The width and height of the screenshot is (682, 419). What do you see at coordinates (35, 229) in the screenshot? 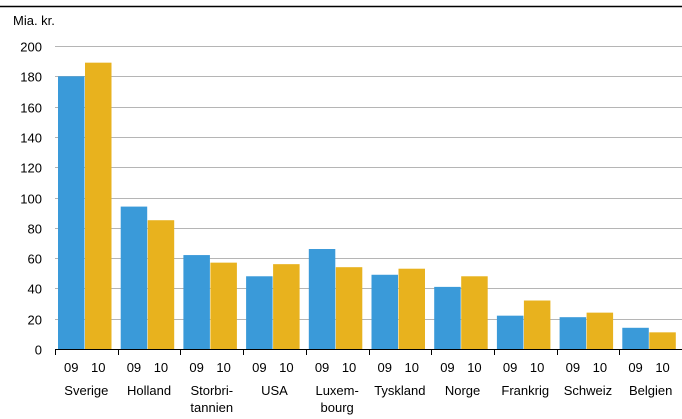
I see `y-tick-label: 80` at bounding box center [35, 229].